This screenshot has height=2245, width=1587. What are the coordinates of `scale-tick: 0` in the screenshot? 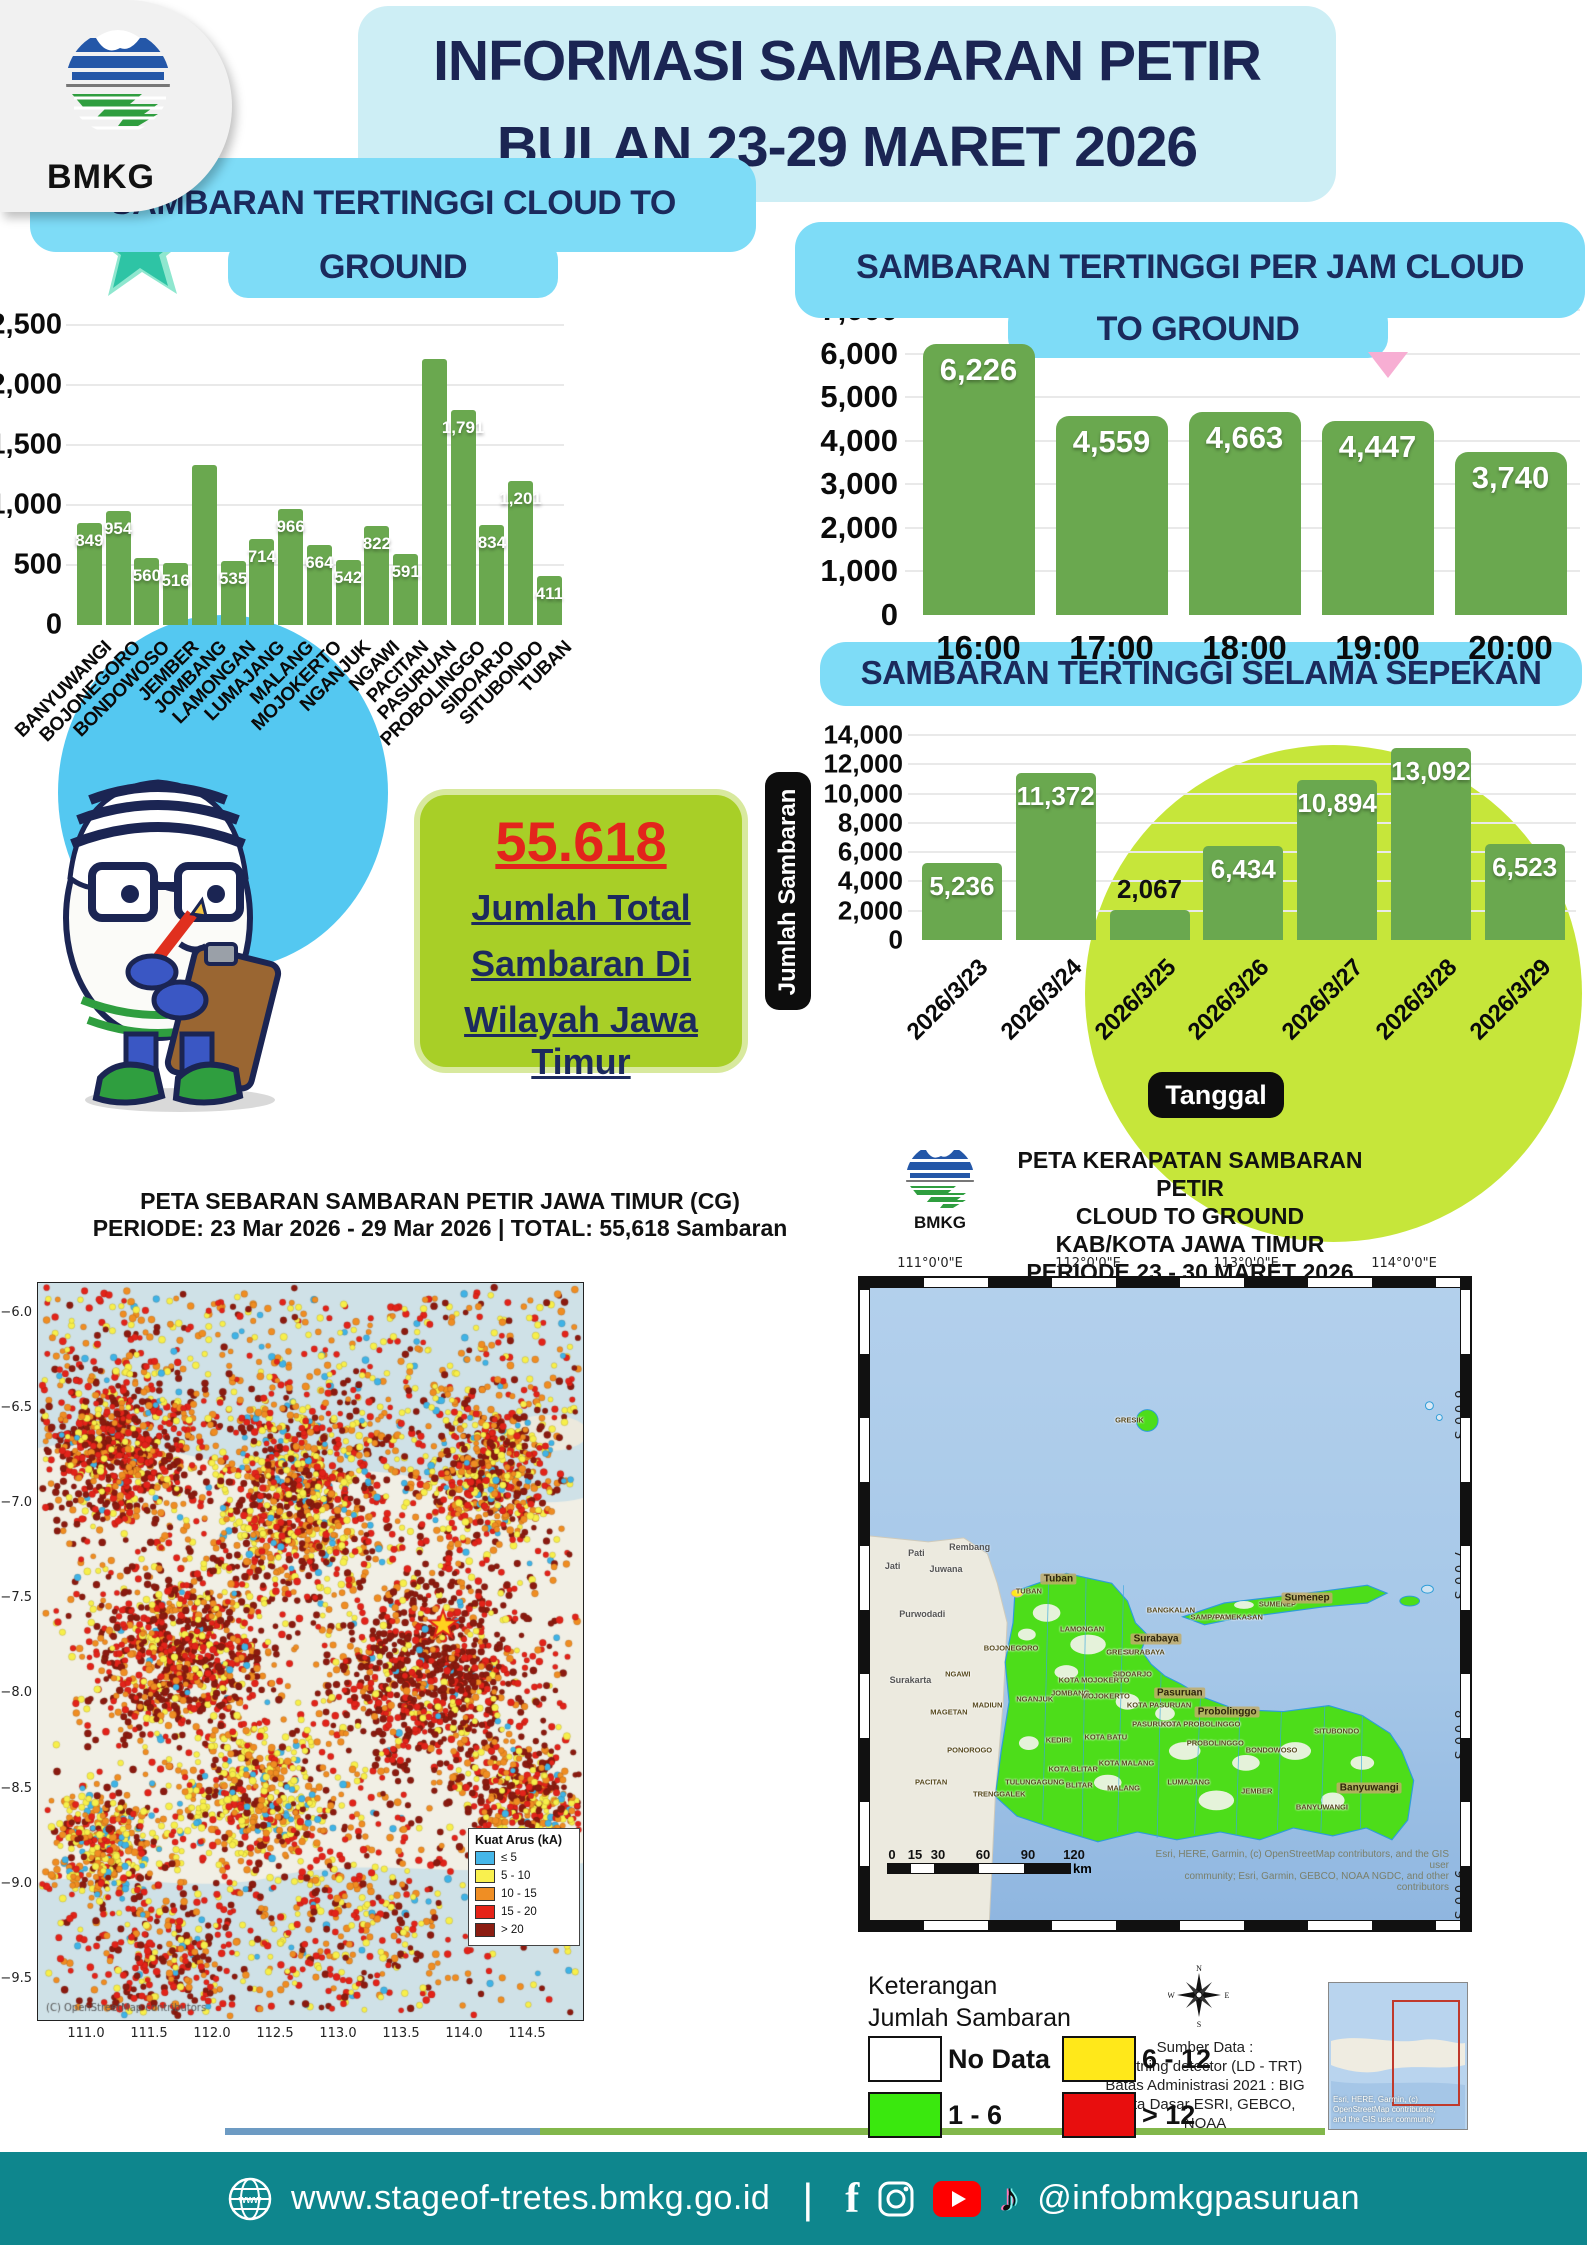 It's located at (892, 1854).